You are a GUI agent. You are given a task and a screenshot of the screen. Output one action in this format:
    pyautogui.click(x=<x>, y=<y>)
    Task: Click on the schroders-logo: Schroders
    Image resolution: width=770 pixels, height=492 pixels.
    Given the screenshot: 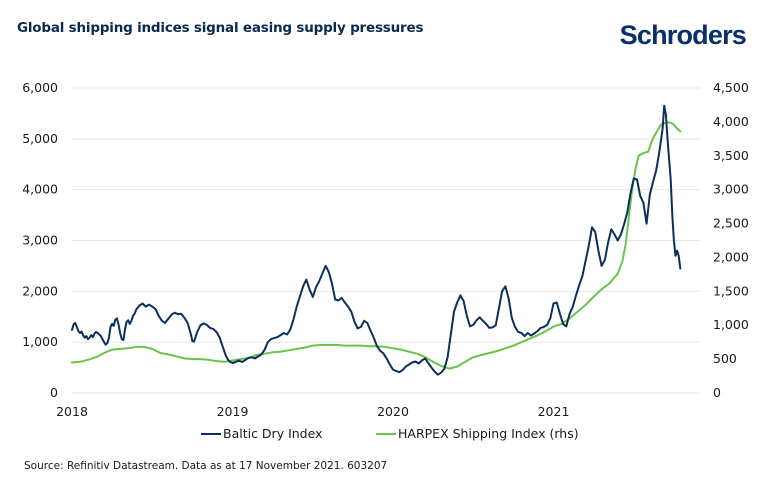 What is the action you would take?
    pyautogui.click(x=683, y=35)
    